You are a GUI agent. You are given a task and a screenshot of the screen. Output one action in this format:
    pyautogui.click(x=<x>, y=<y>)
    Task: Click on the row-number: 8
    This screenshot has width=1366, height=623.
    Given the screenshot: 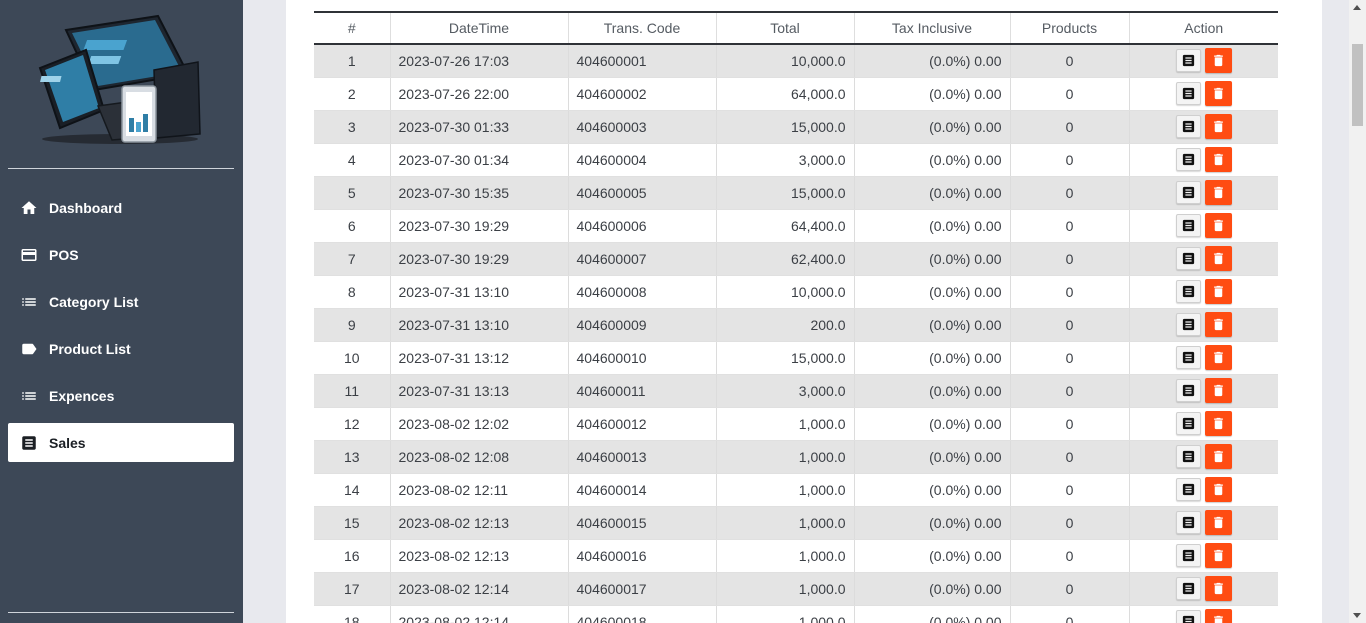 What is the action you would take?
    pyautogui.click(x=352, y=292)
    